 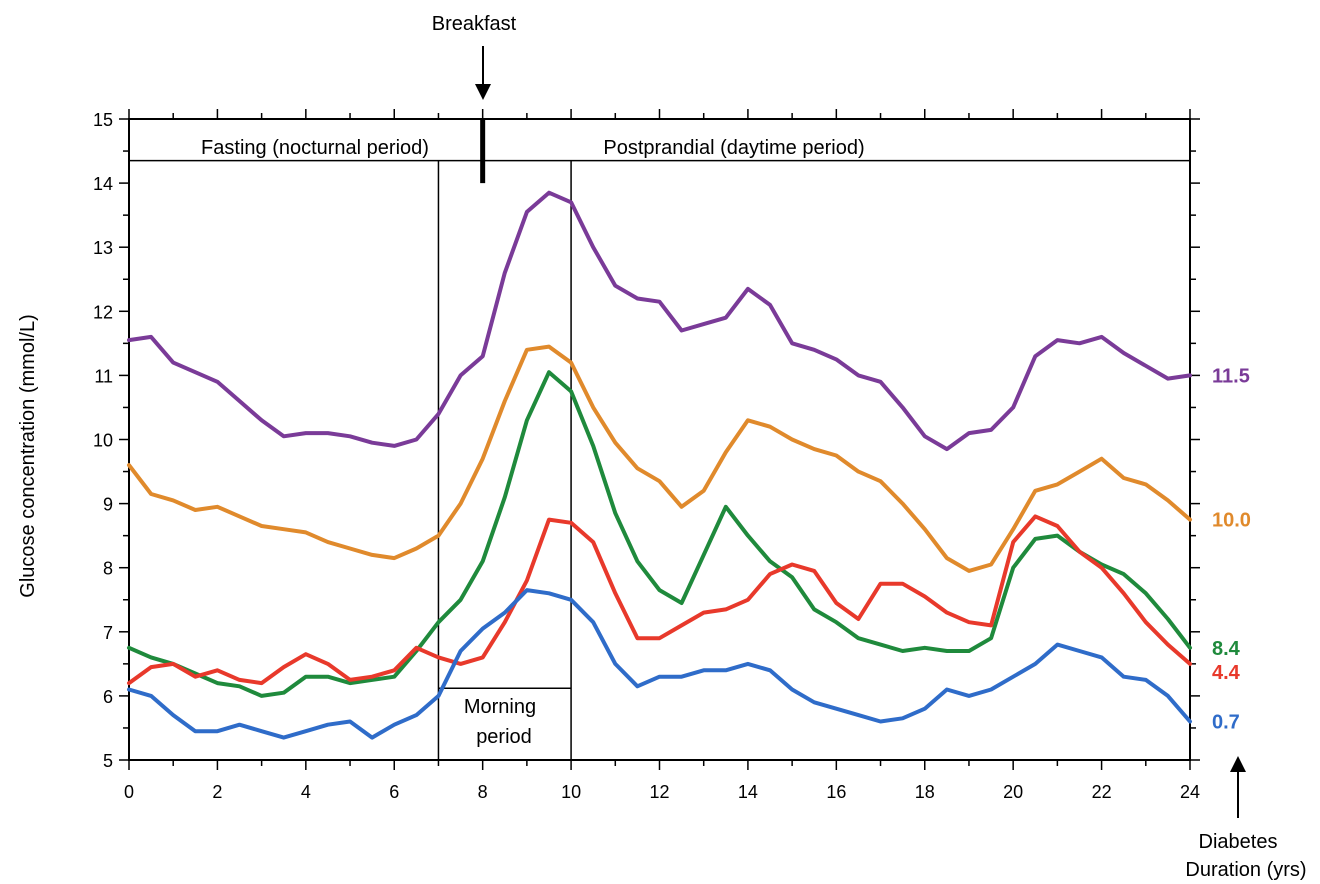 I want to click on breakfast-label: Breakfast, so click(x=474, y=24).